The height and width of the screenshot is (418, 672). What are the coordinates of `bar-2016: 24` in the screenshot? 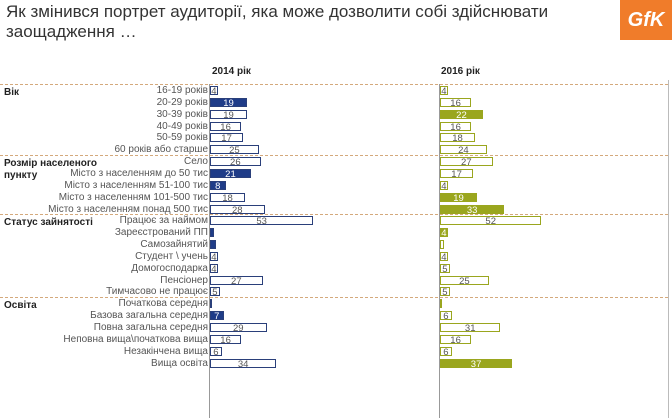 It's located at (463, 150).